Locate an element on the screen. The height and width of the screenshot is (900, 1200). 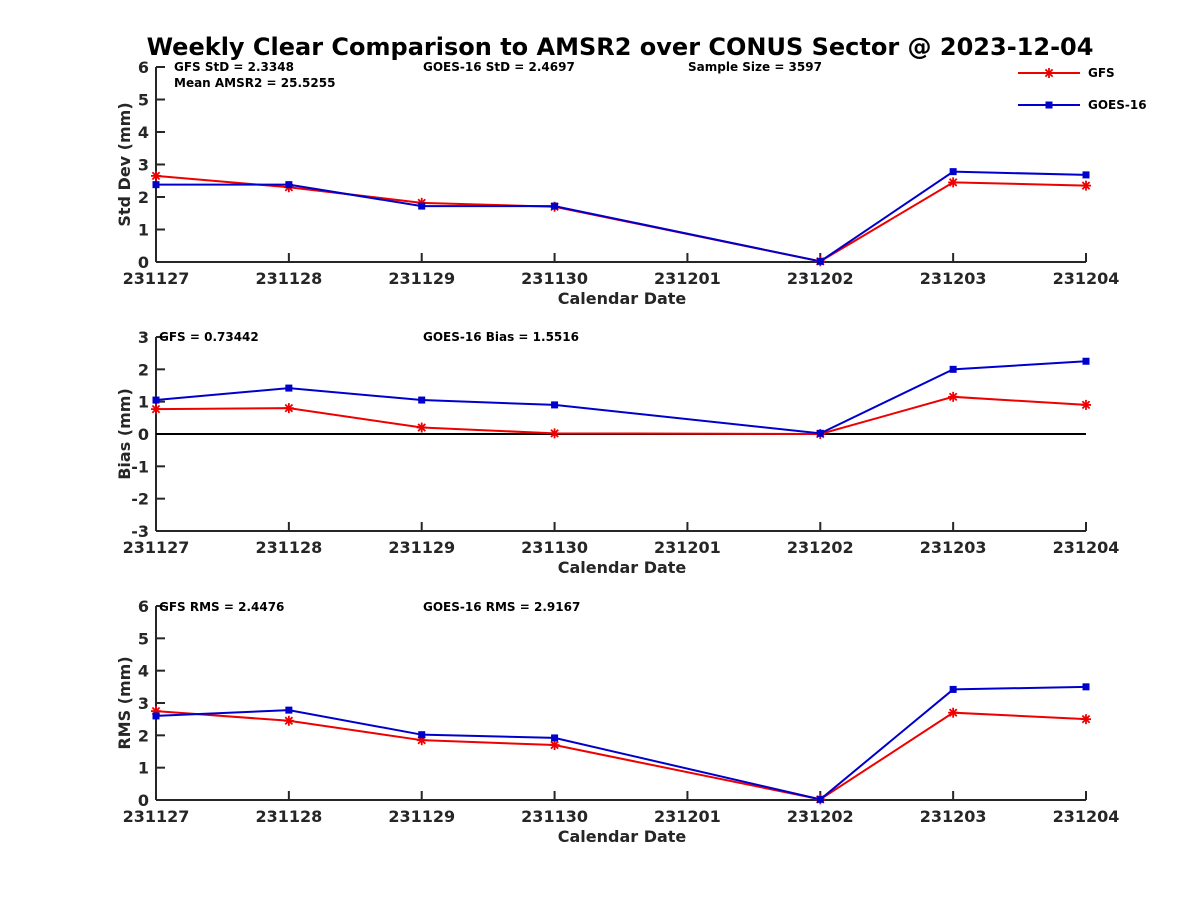
stat-annotation: GOES-16 StD = 2.4697 is located at coordinates (499, 67).